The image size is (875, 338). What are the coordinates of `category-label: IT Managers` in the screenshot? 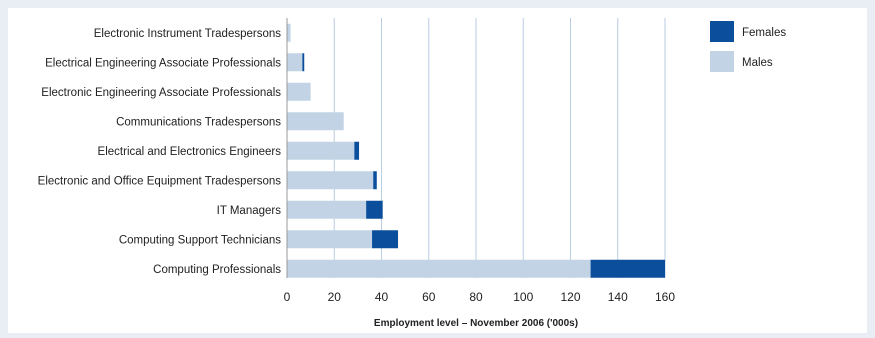 It's located at (249, 211).